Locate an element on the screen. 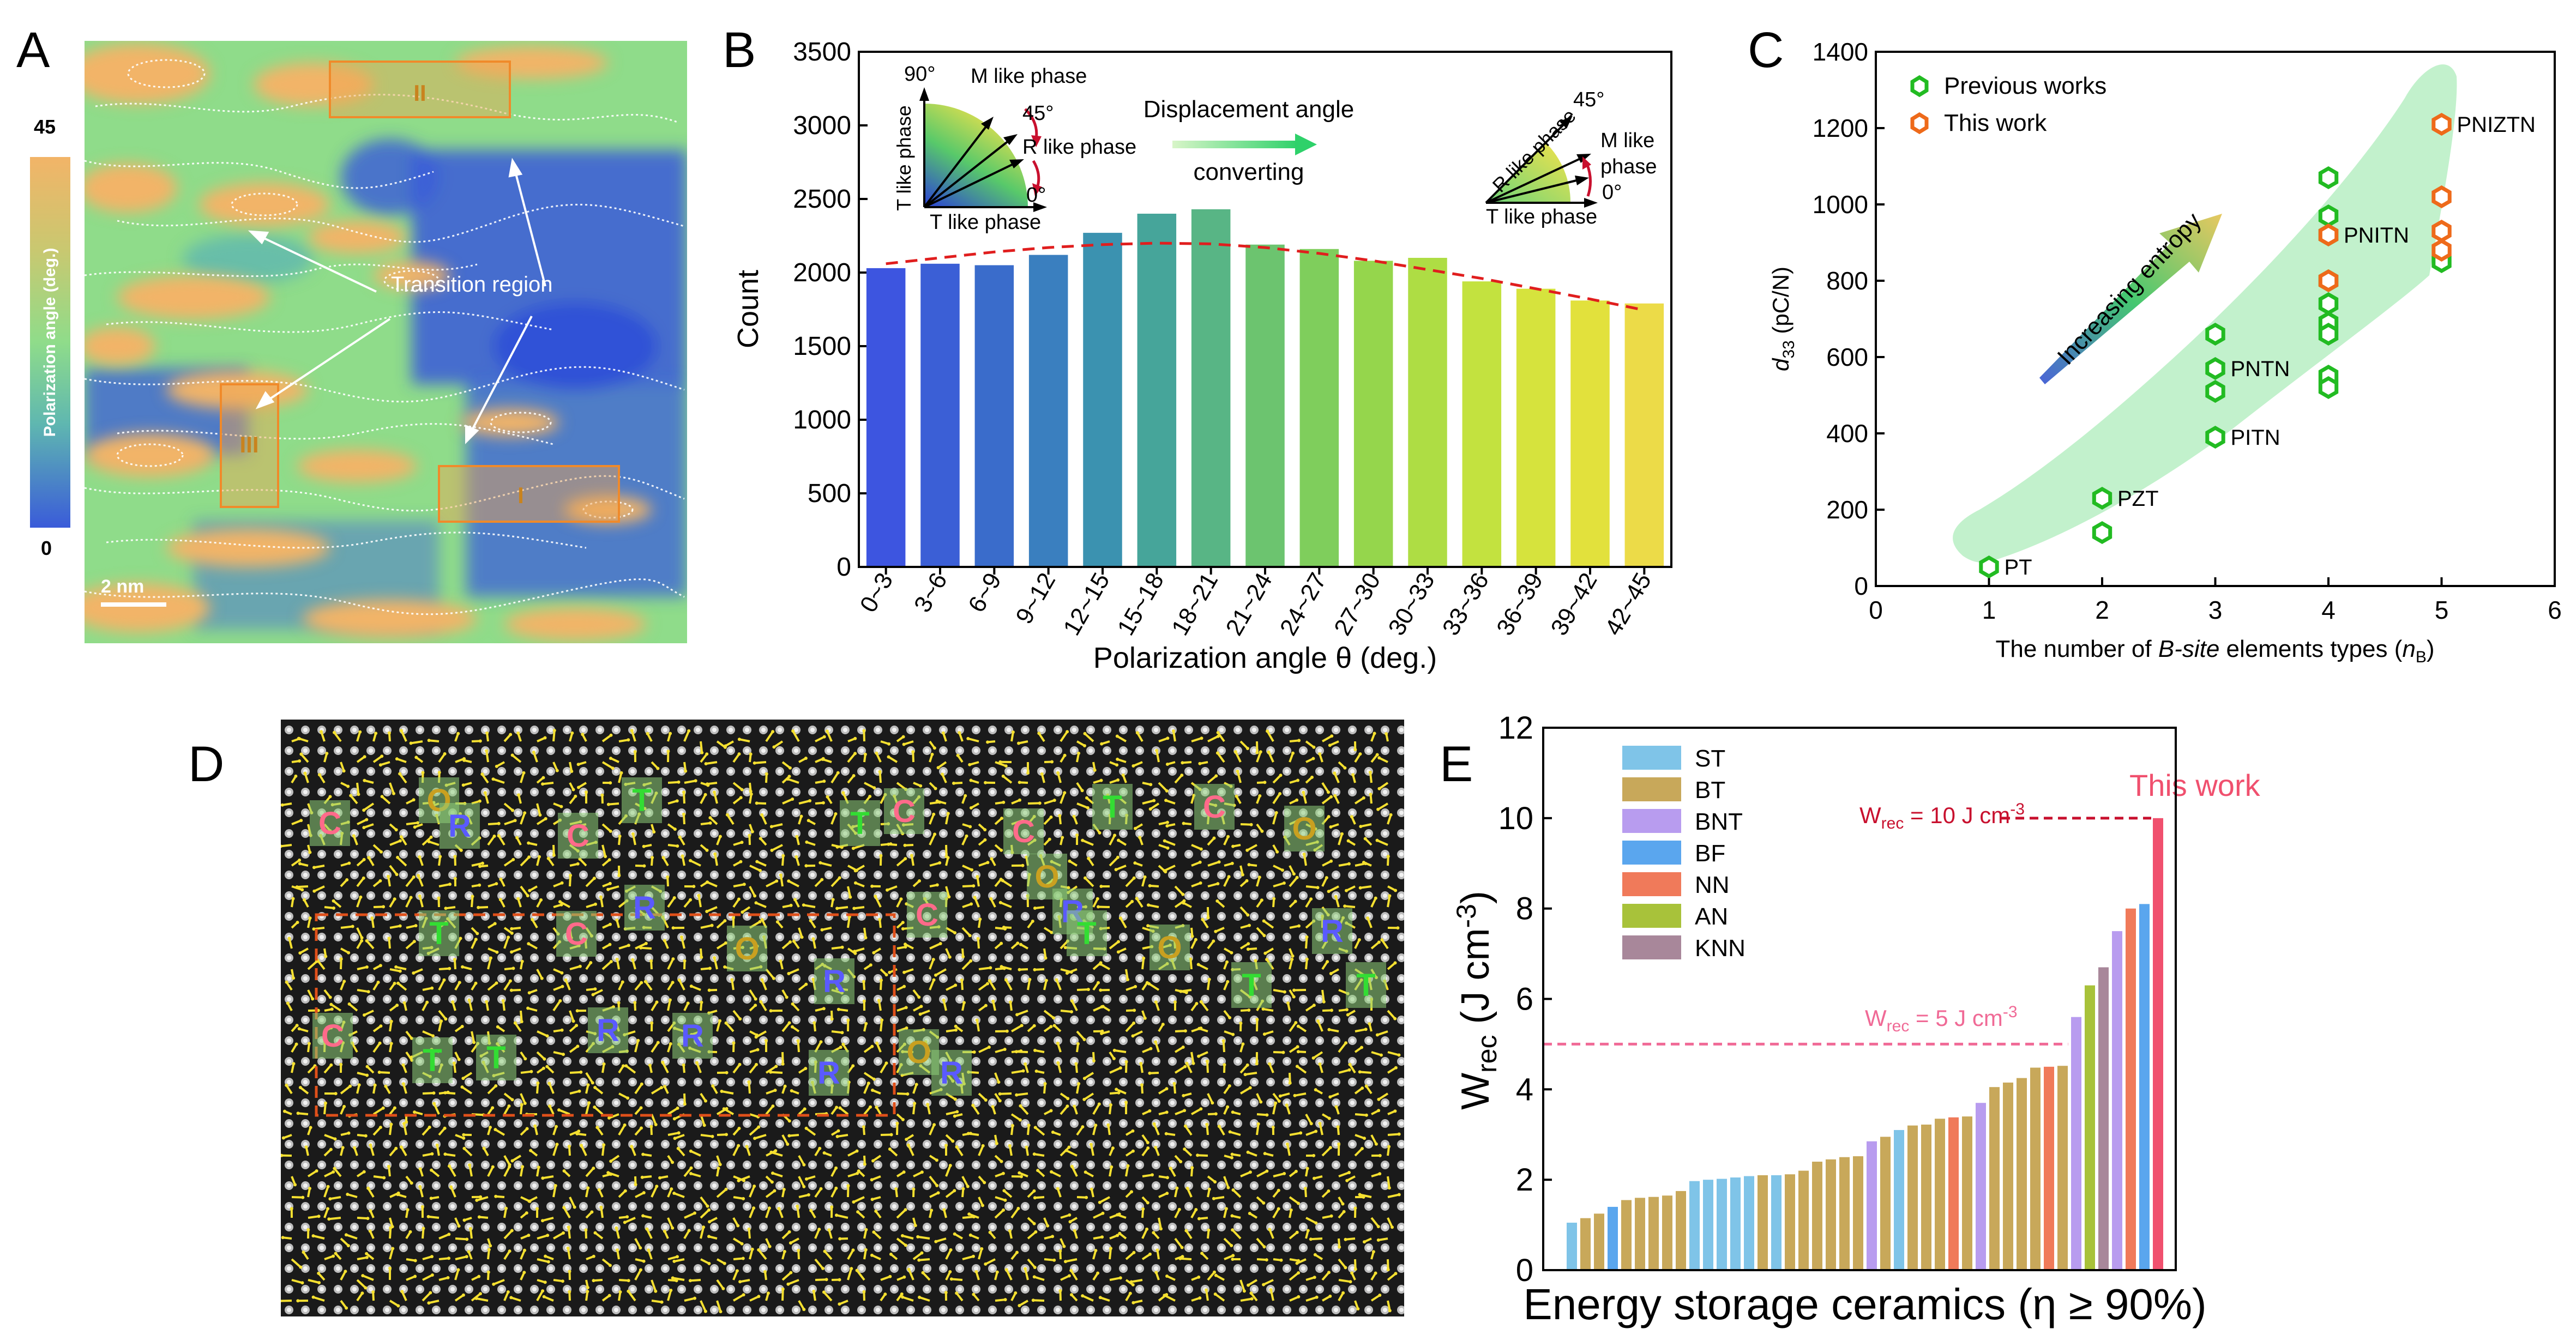 This screenshot has width=2576, height=1341. inset-left-45deg: 45° is located at coordinates (1038, 114).